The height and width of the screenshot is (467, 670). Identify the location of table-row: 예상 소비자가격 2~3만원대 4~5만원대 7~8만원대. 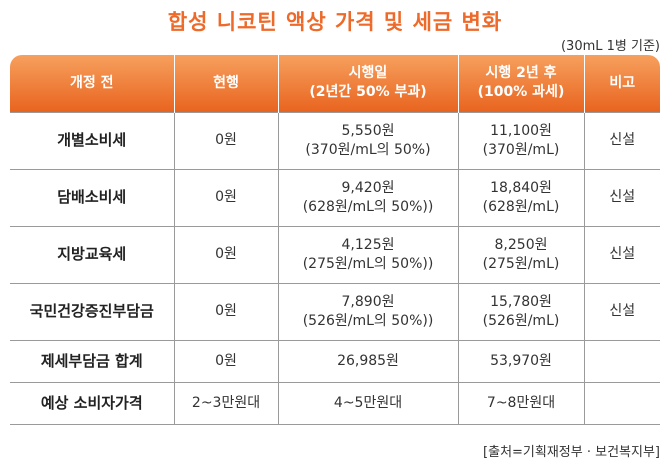
(335, 403).